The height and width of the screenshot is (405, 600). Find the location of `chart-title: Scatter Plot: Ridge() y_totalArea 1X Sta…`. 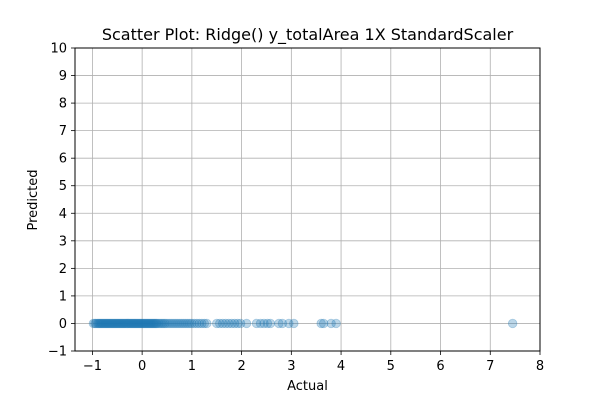

chart-title: Scatter Plot: Ridge() y_totalArea 1X Sta… is located at coordinates (308, 35).